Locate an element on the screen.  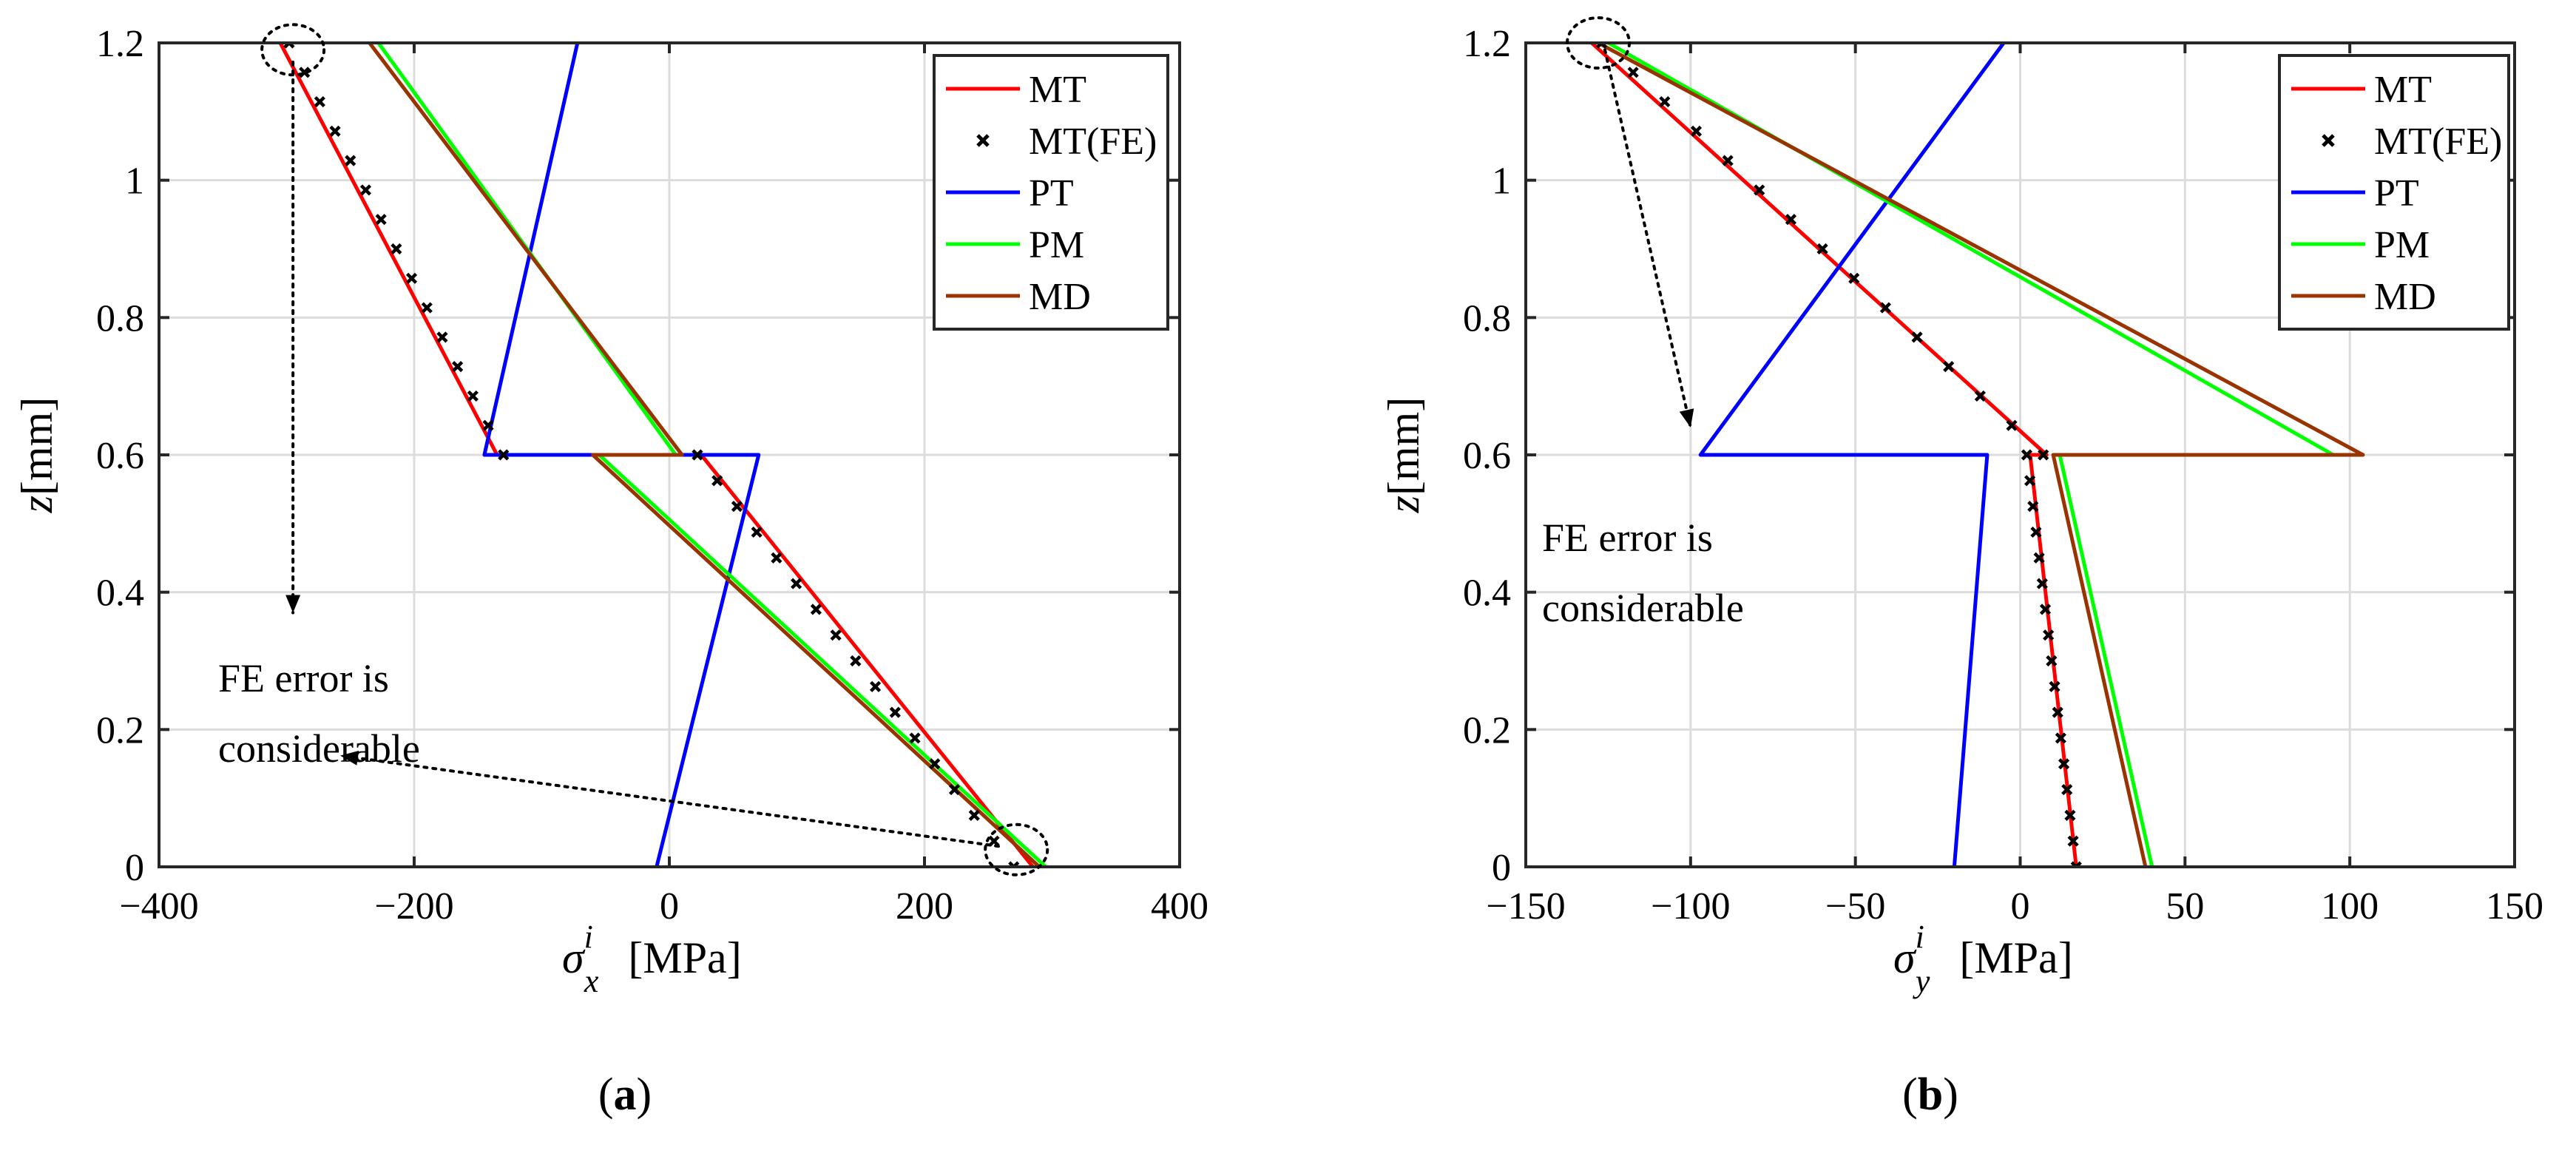
annotation-circle is located at coordinates (1599, 43).